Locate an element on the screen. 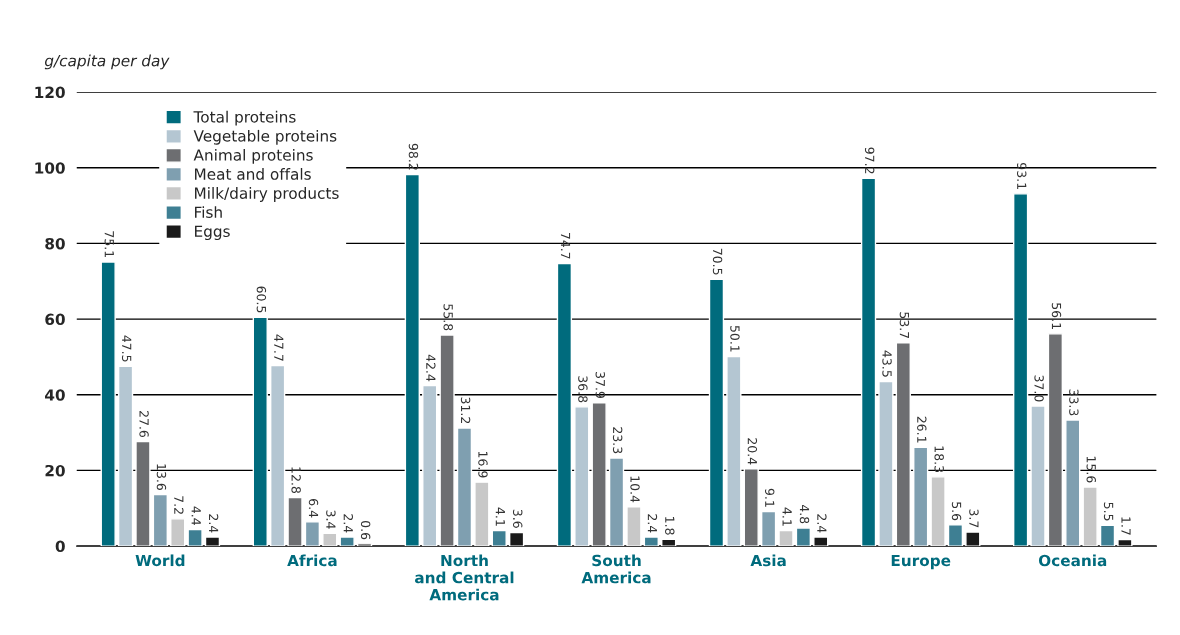 The height and width of the screenshot is (635, 1180). data-label: 3.4 is located at coordinates (331, 519).